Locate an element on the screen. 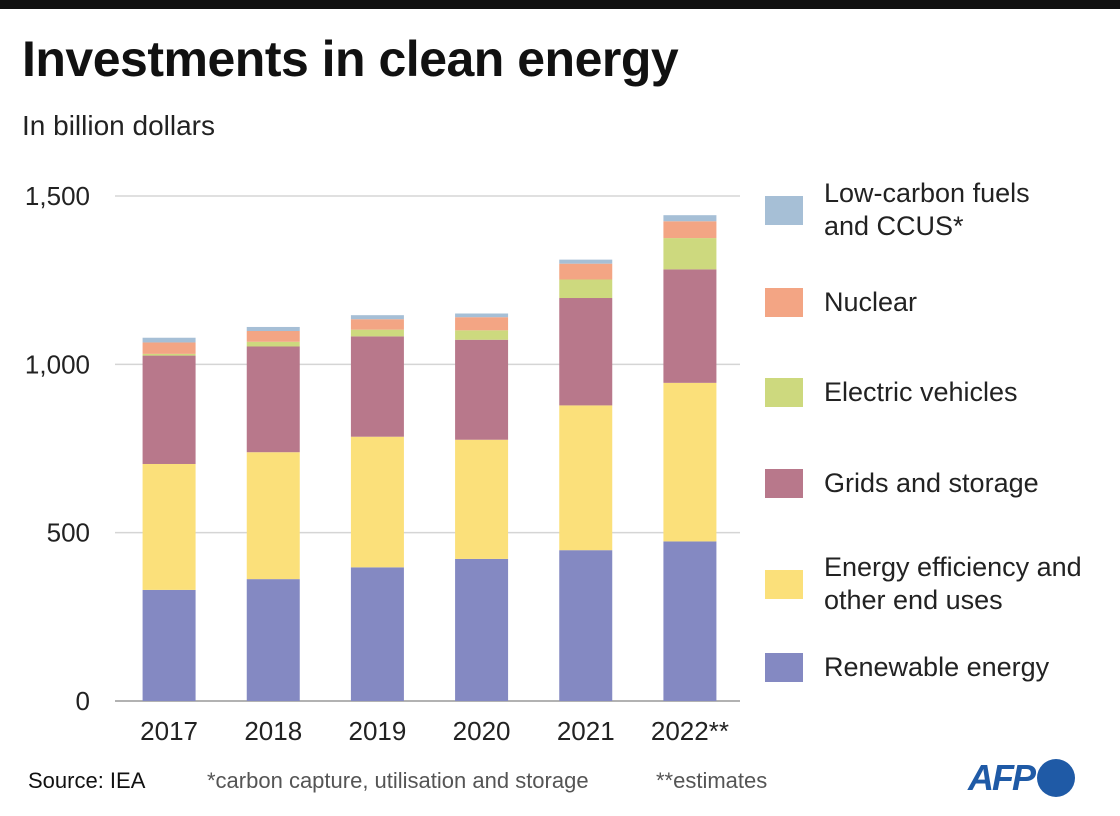 This screenshot has height=816, width=1120. x-tick-label: 2019 is located at coordinates (377, 731).